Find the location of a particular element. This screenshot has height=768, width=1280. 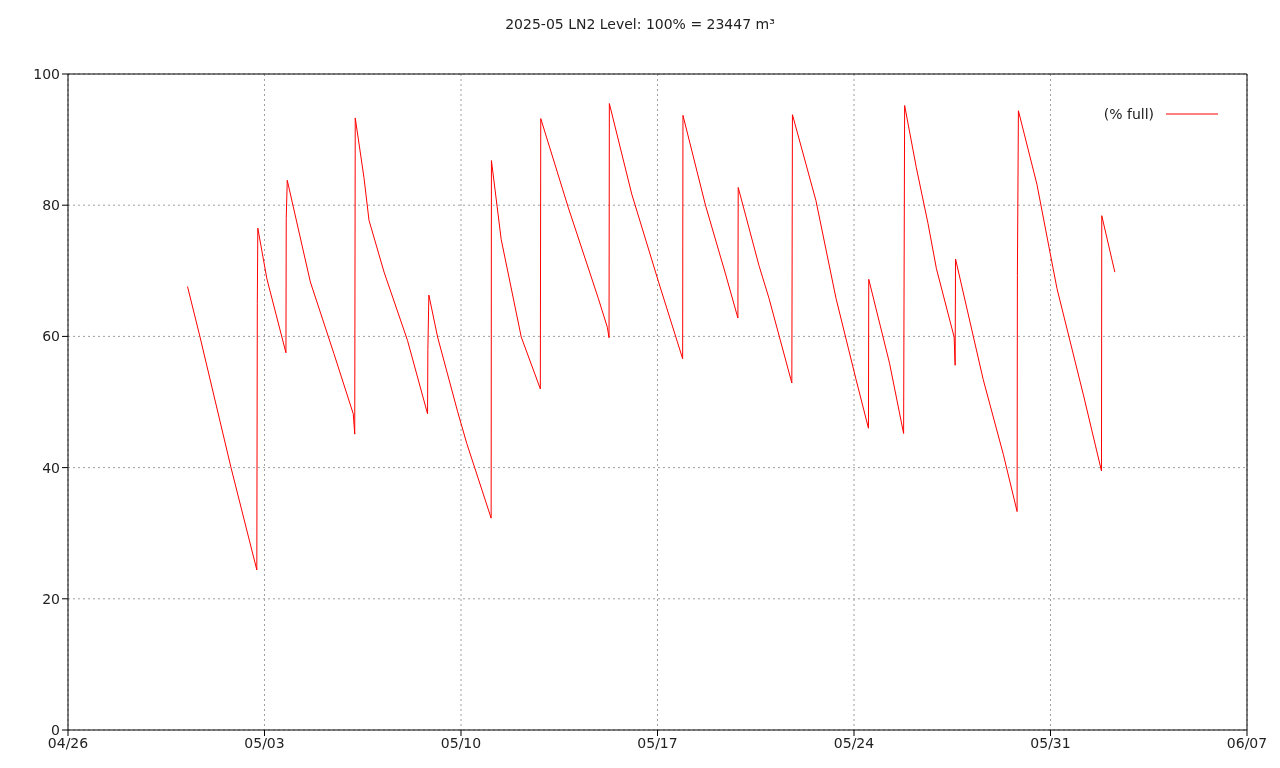

x-tick-label: 06/07 is located at coordinates (1247, 742).